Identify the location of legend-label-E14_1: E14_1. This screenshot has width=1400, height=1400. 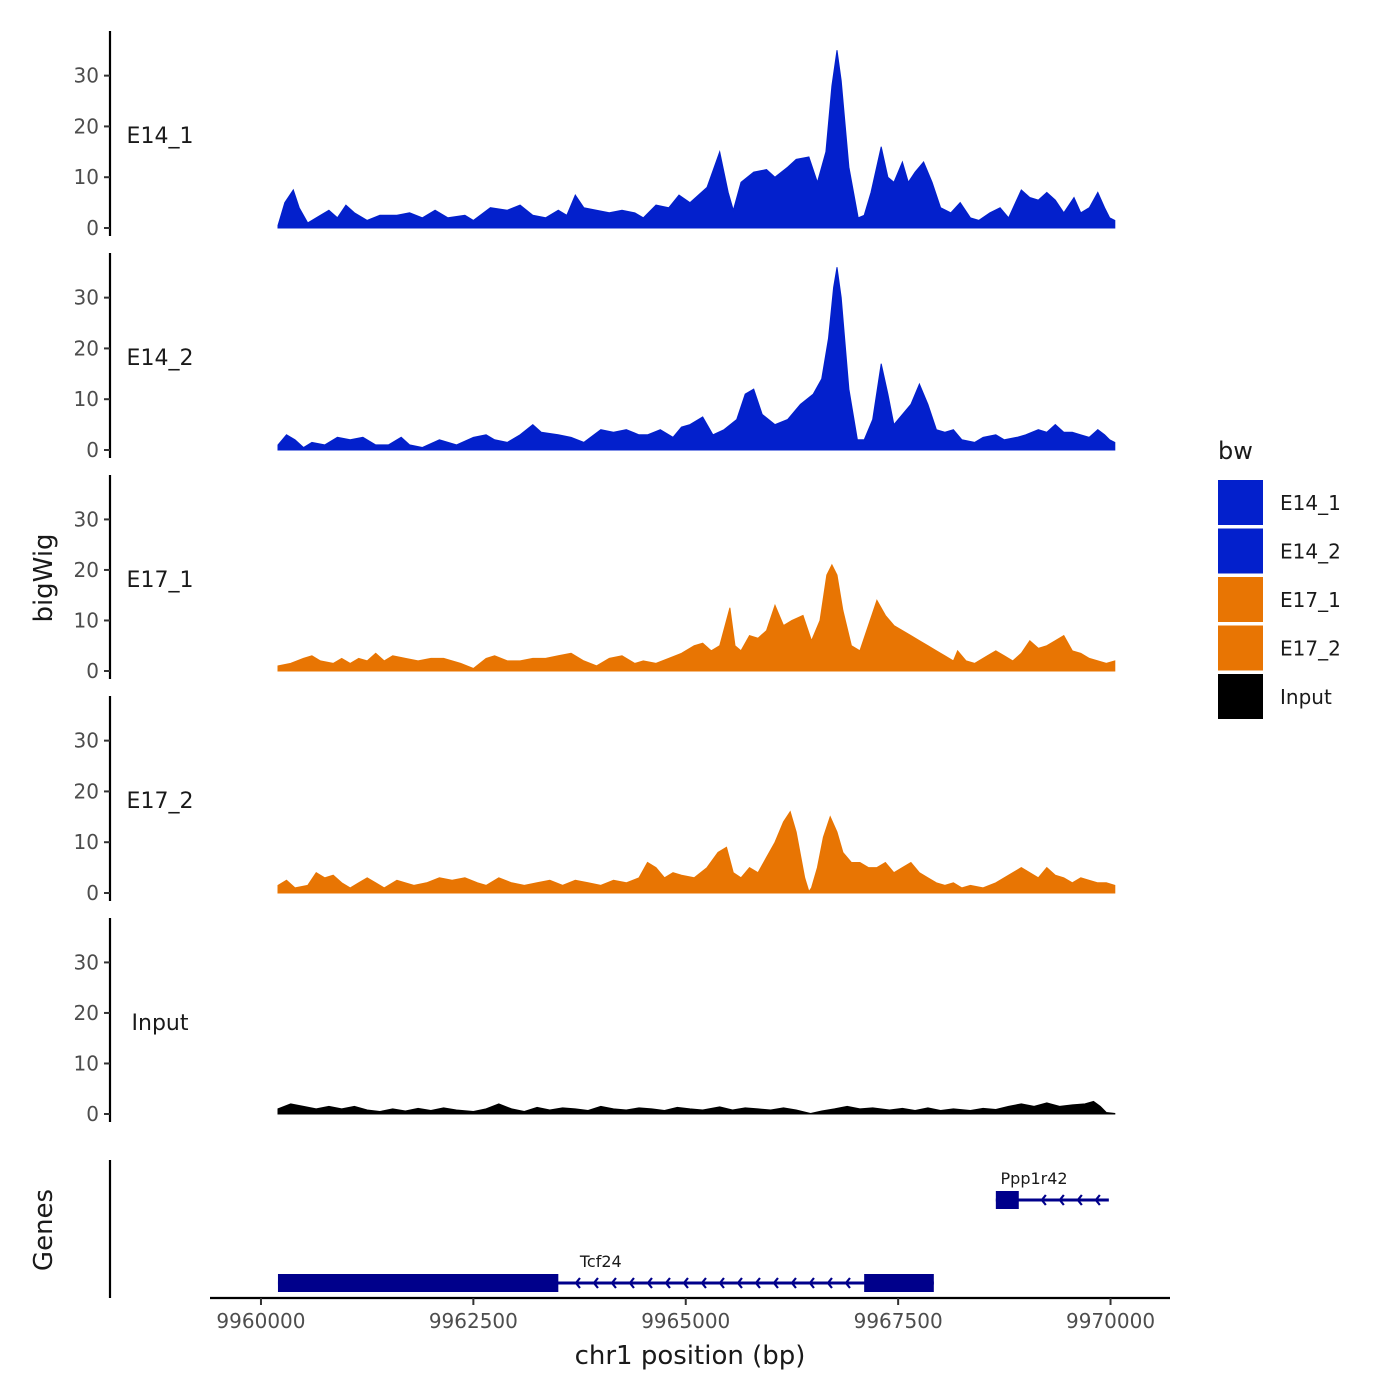
(1310, 503).